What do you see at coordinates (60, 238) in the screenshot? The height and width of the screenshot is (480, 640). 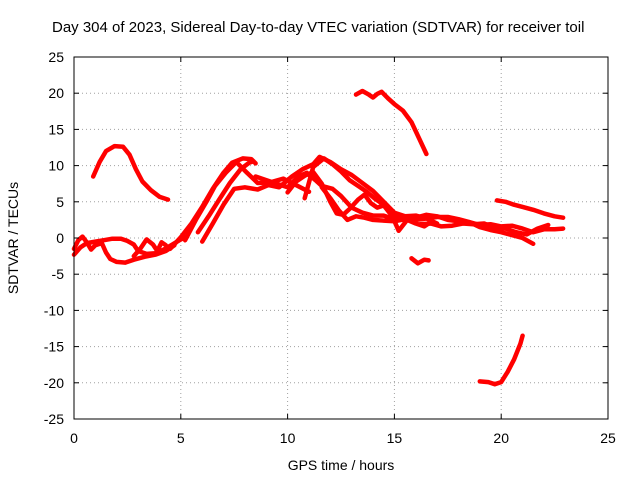 I see `y-tick-label: 0` at bounding box center [60, 238].